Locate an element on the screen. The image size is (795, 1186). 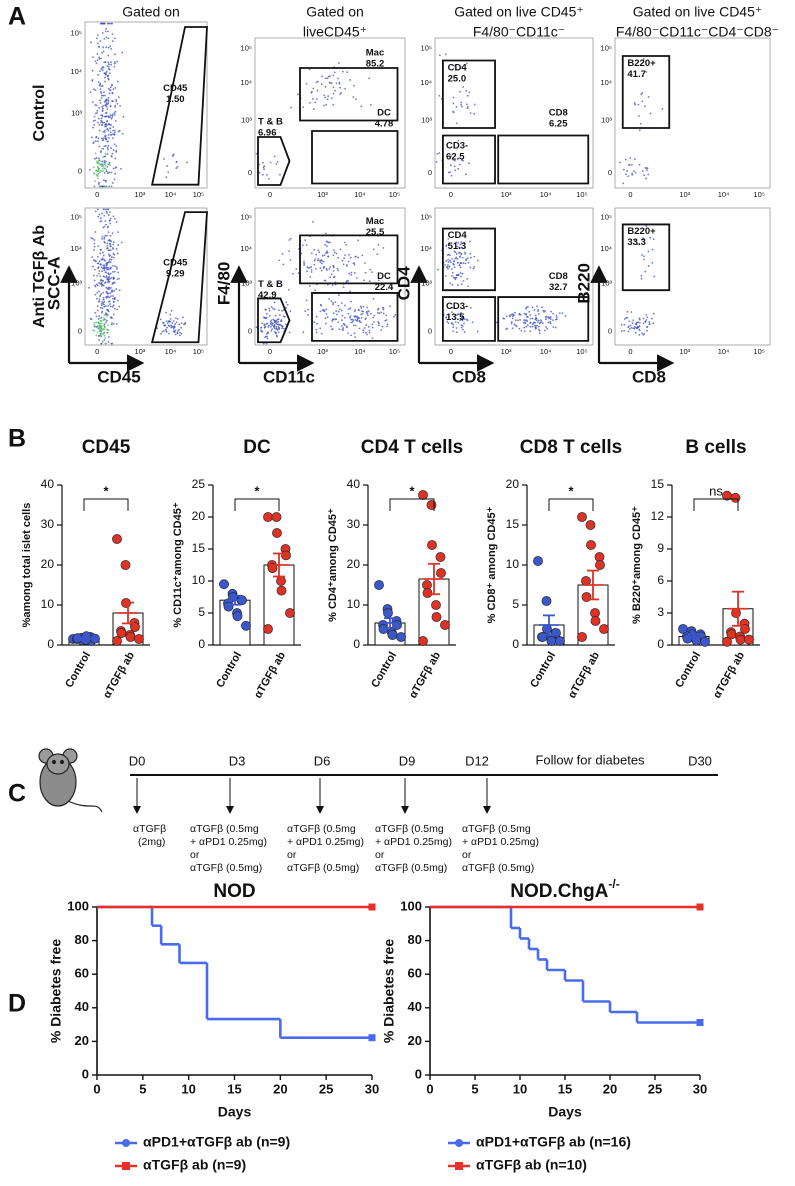
flow-x-tick: 0 is located at coordinates (451, 351).